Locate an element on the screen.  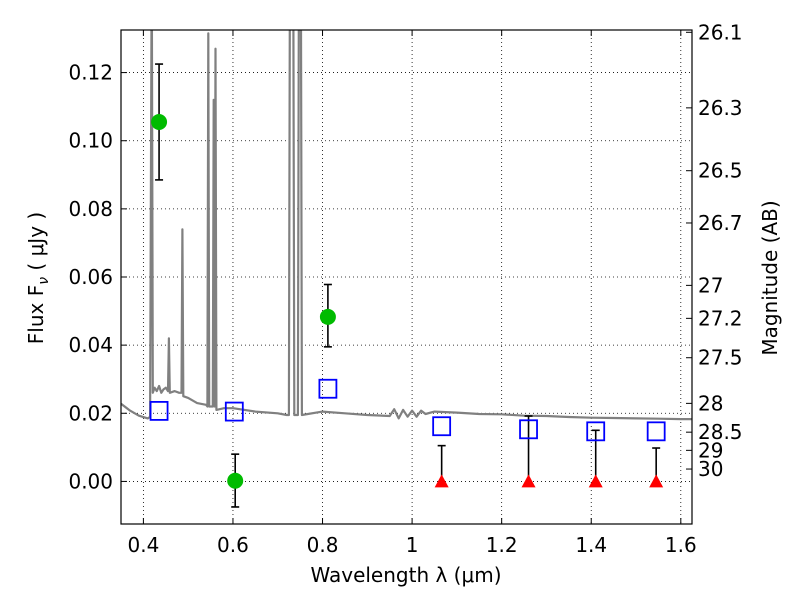
magnitude-tick-label: 27.2 is located at coordinates (720, 318).